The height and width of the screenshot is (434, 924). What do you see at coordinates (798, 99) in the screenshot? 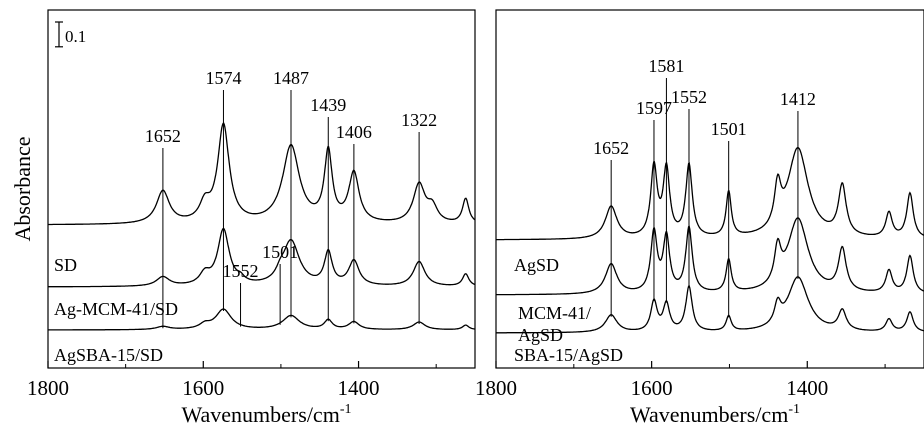
I see `peak-label: 1412` at bounding box center [798, 99].